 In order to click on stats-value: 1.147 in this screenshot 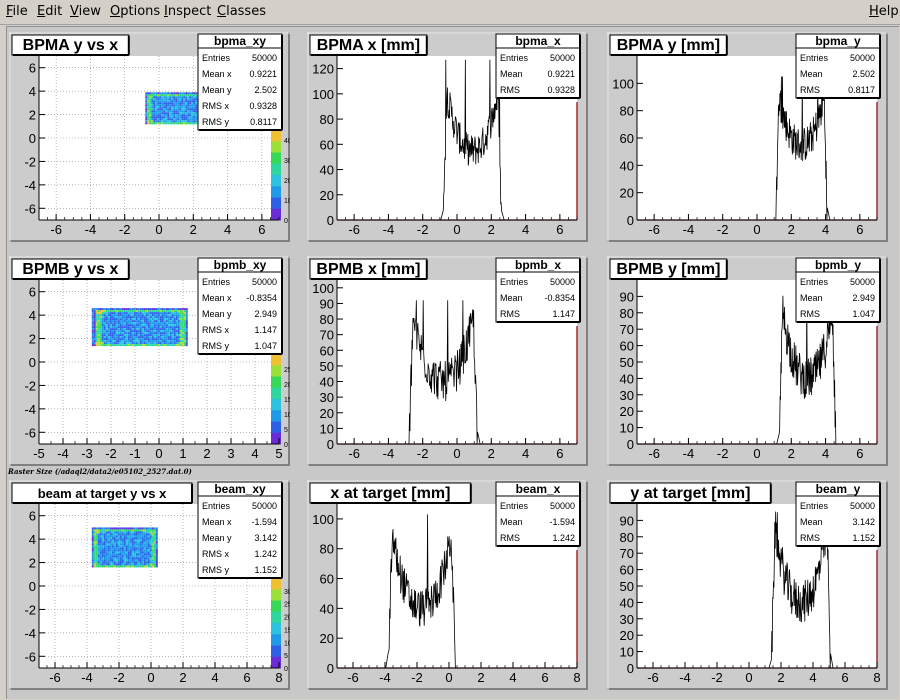, I will do `click(265, 330)`.